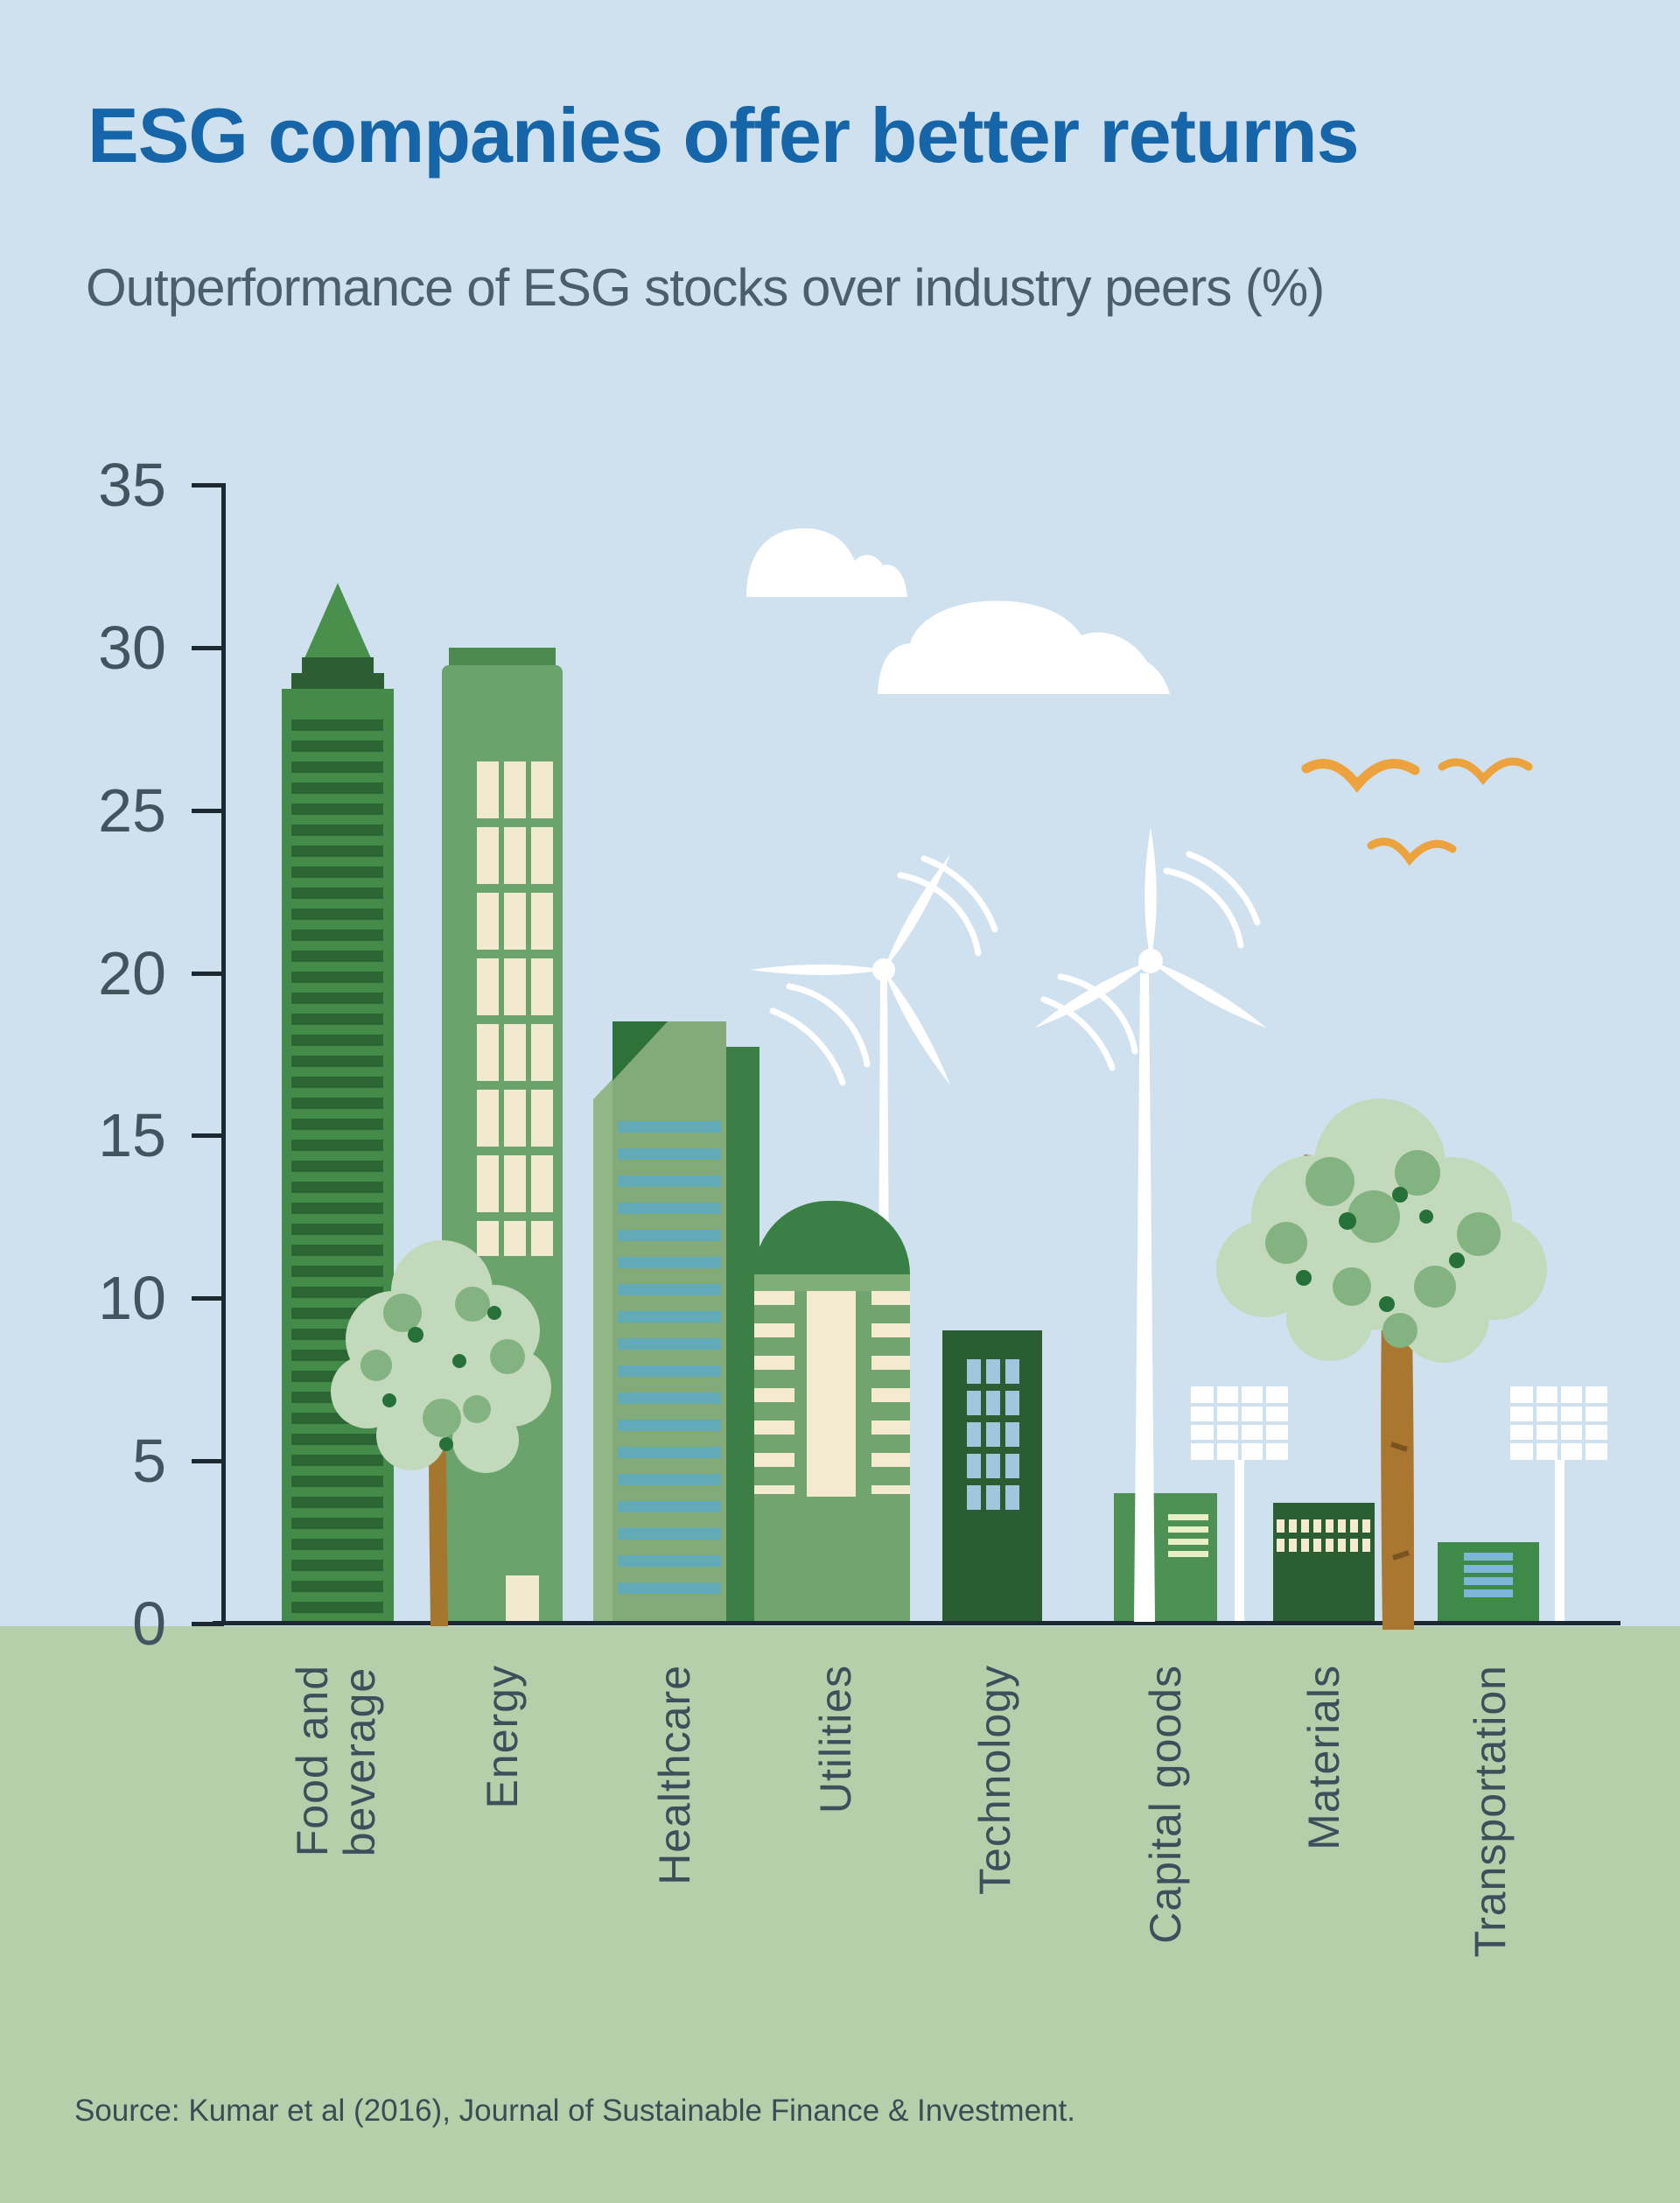 The width and height of the screenshot is (1680, 2203). Describe the element at coordinates (831, 1394) in the screenshot. I see `building-center-column` at that location.